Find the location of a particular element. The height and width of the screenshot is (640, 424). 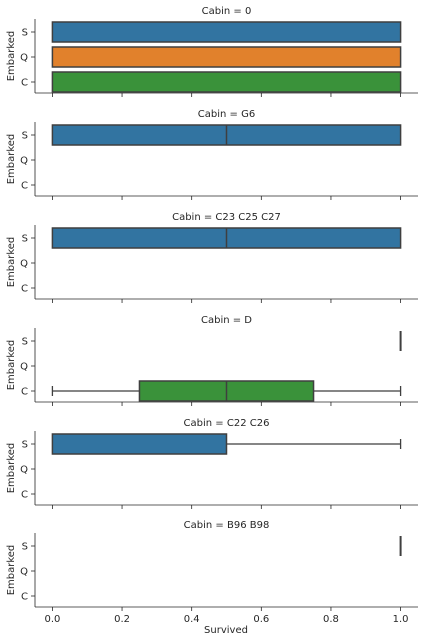

facet-title: Cabin = C23 C25 C27 is located at coordinates (226, 217).